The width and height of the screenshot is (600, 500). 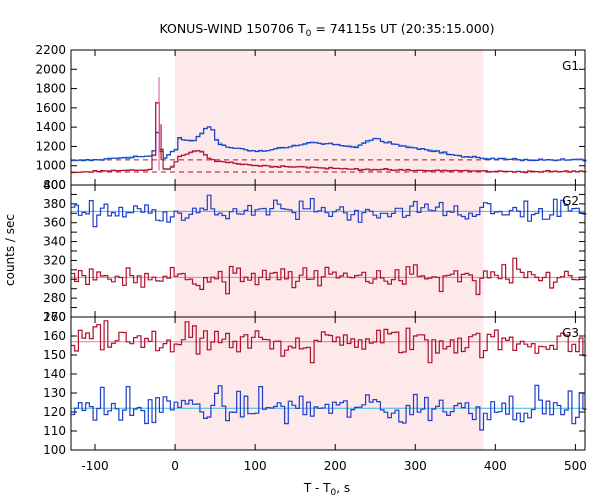 I want to click on panel-label-g3: G3, so click(x=570, y=333).